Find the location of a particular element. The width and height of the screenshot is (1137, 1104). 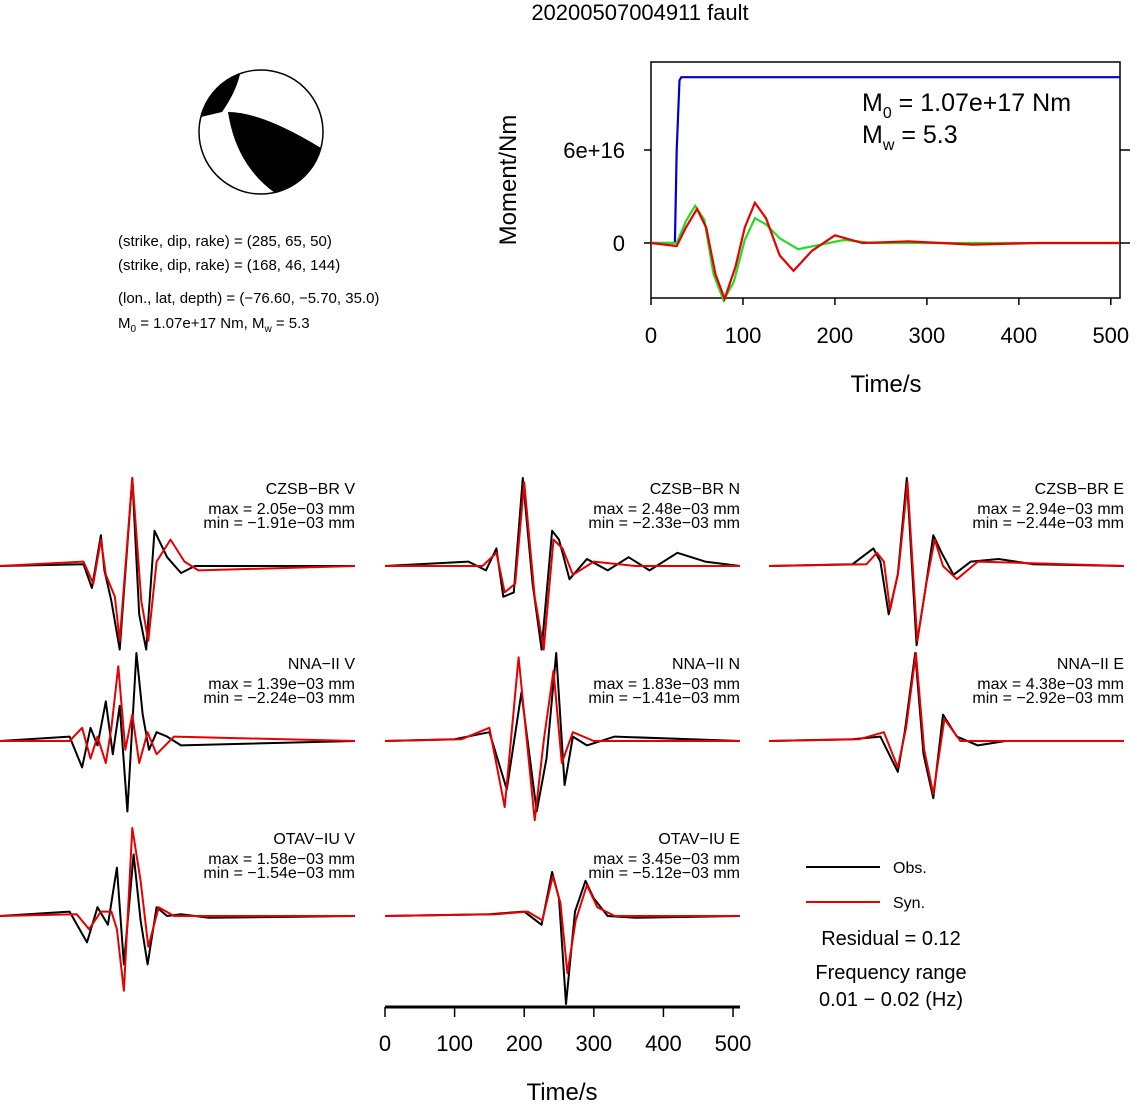

focal-mechanism-beachball is located at coordinates (261, 132).